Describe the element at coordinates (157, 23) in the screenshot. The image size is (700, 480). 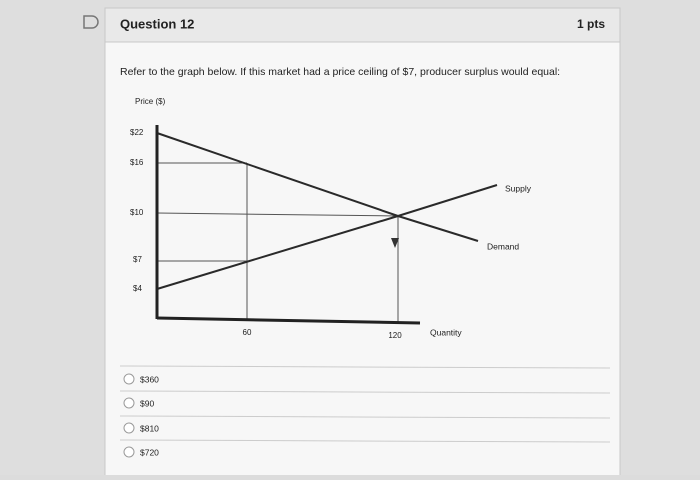
I see `question-title: Question 12` at that location.